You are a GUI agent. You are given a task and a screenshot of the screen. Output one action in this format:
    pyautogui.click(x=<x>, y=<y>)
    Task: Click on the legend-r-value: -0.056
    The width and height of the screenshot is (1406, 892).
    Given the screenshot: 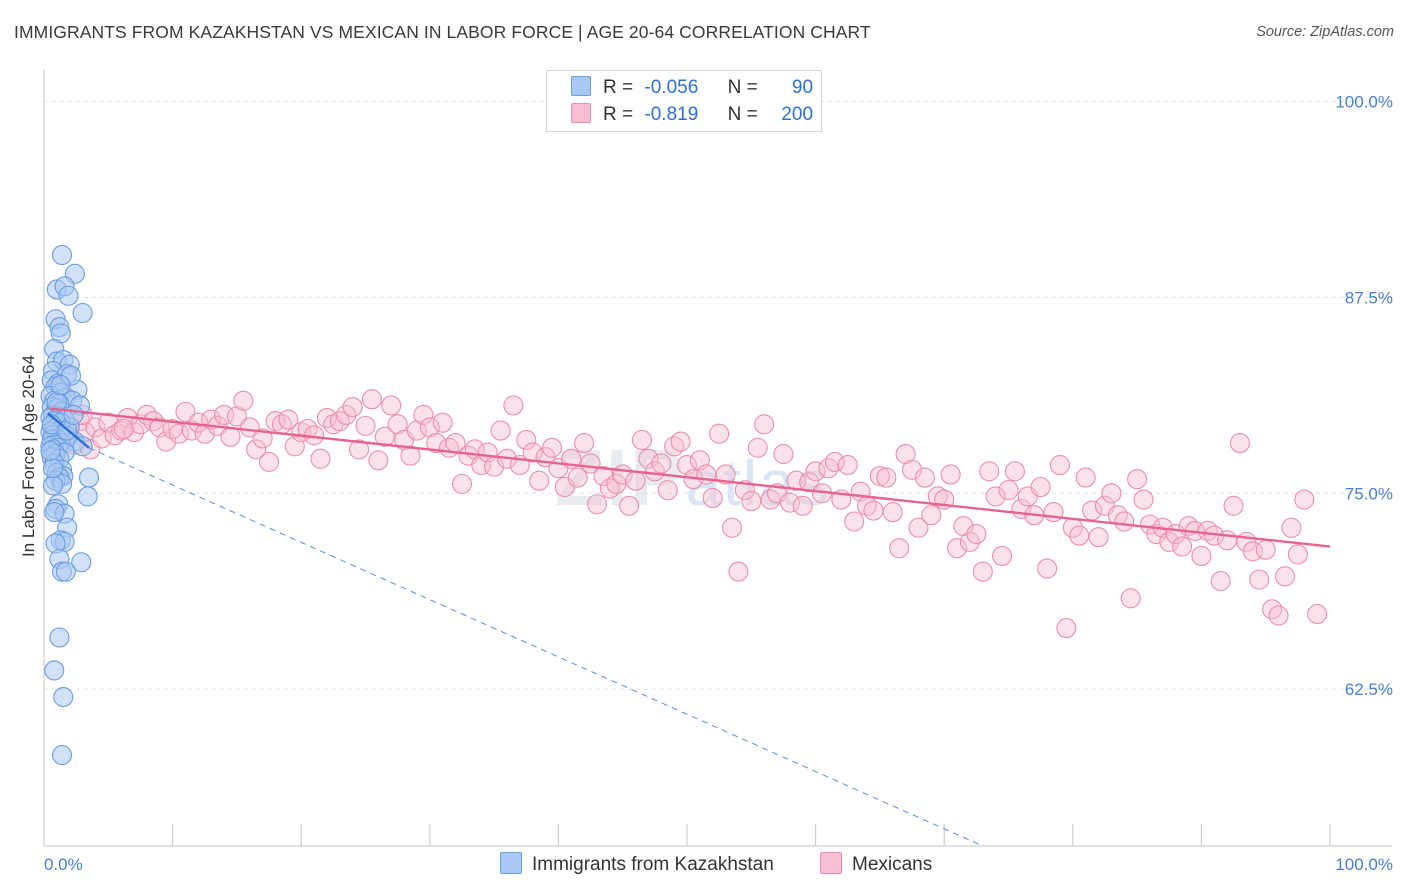 What is the action you would take?
    pyautogui.click(x=671, y=87)
    